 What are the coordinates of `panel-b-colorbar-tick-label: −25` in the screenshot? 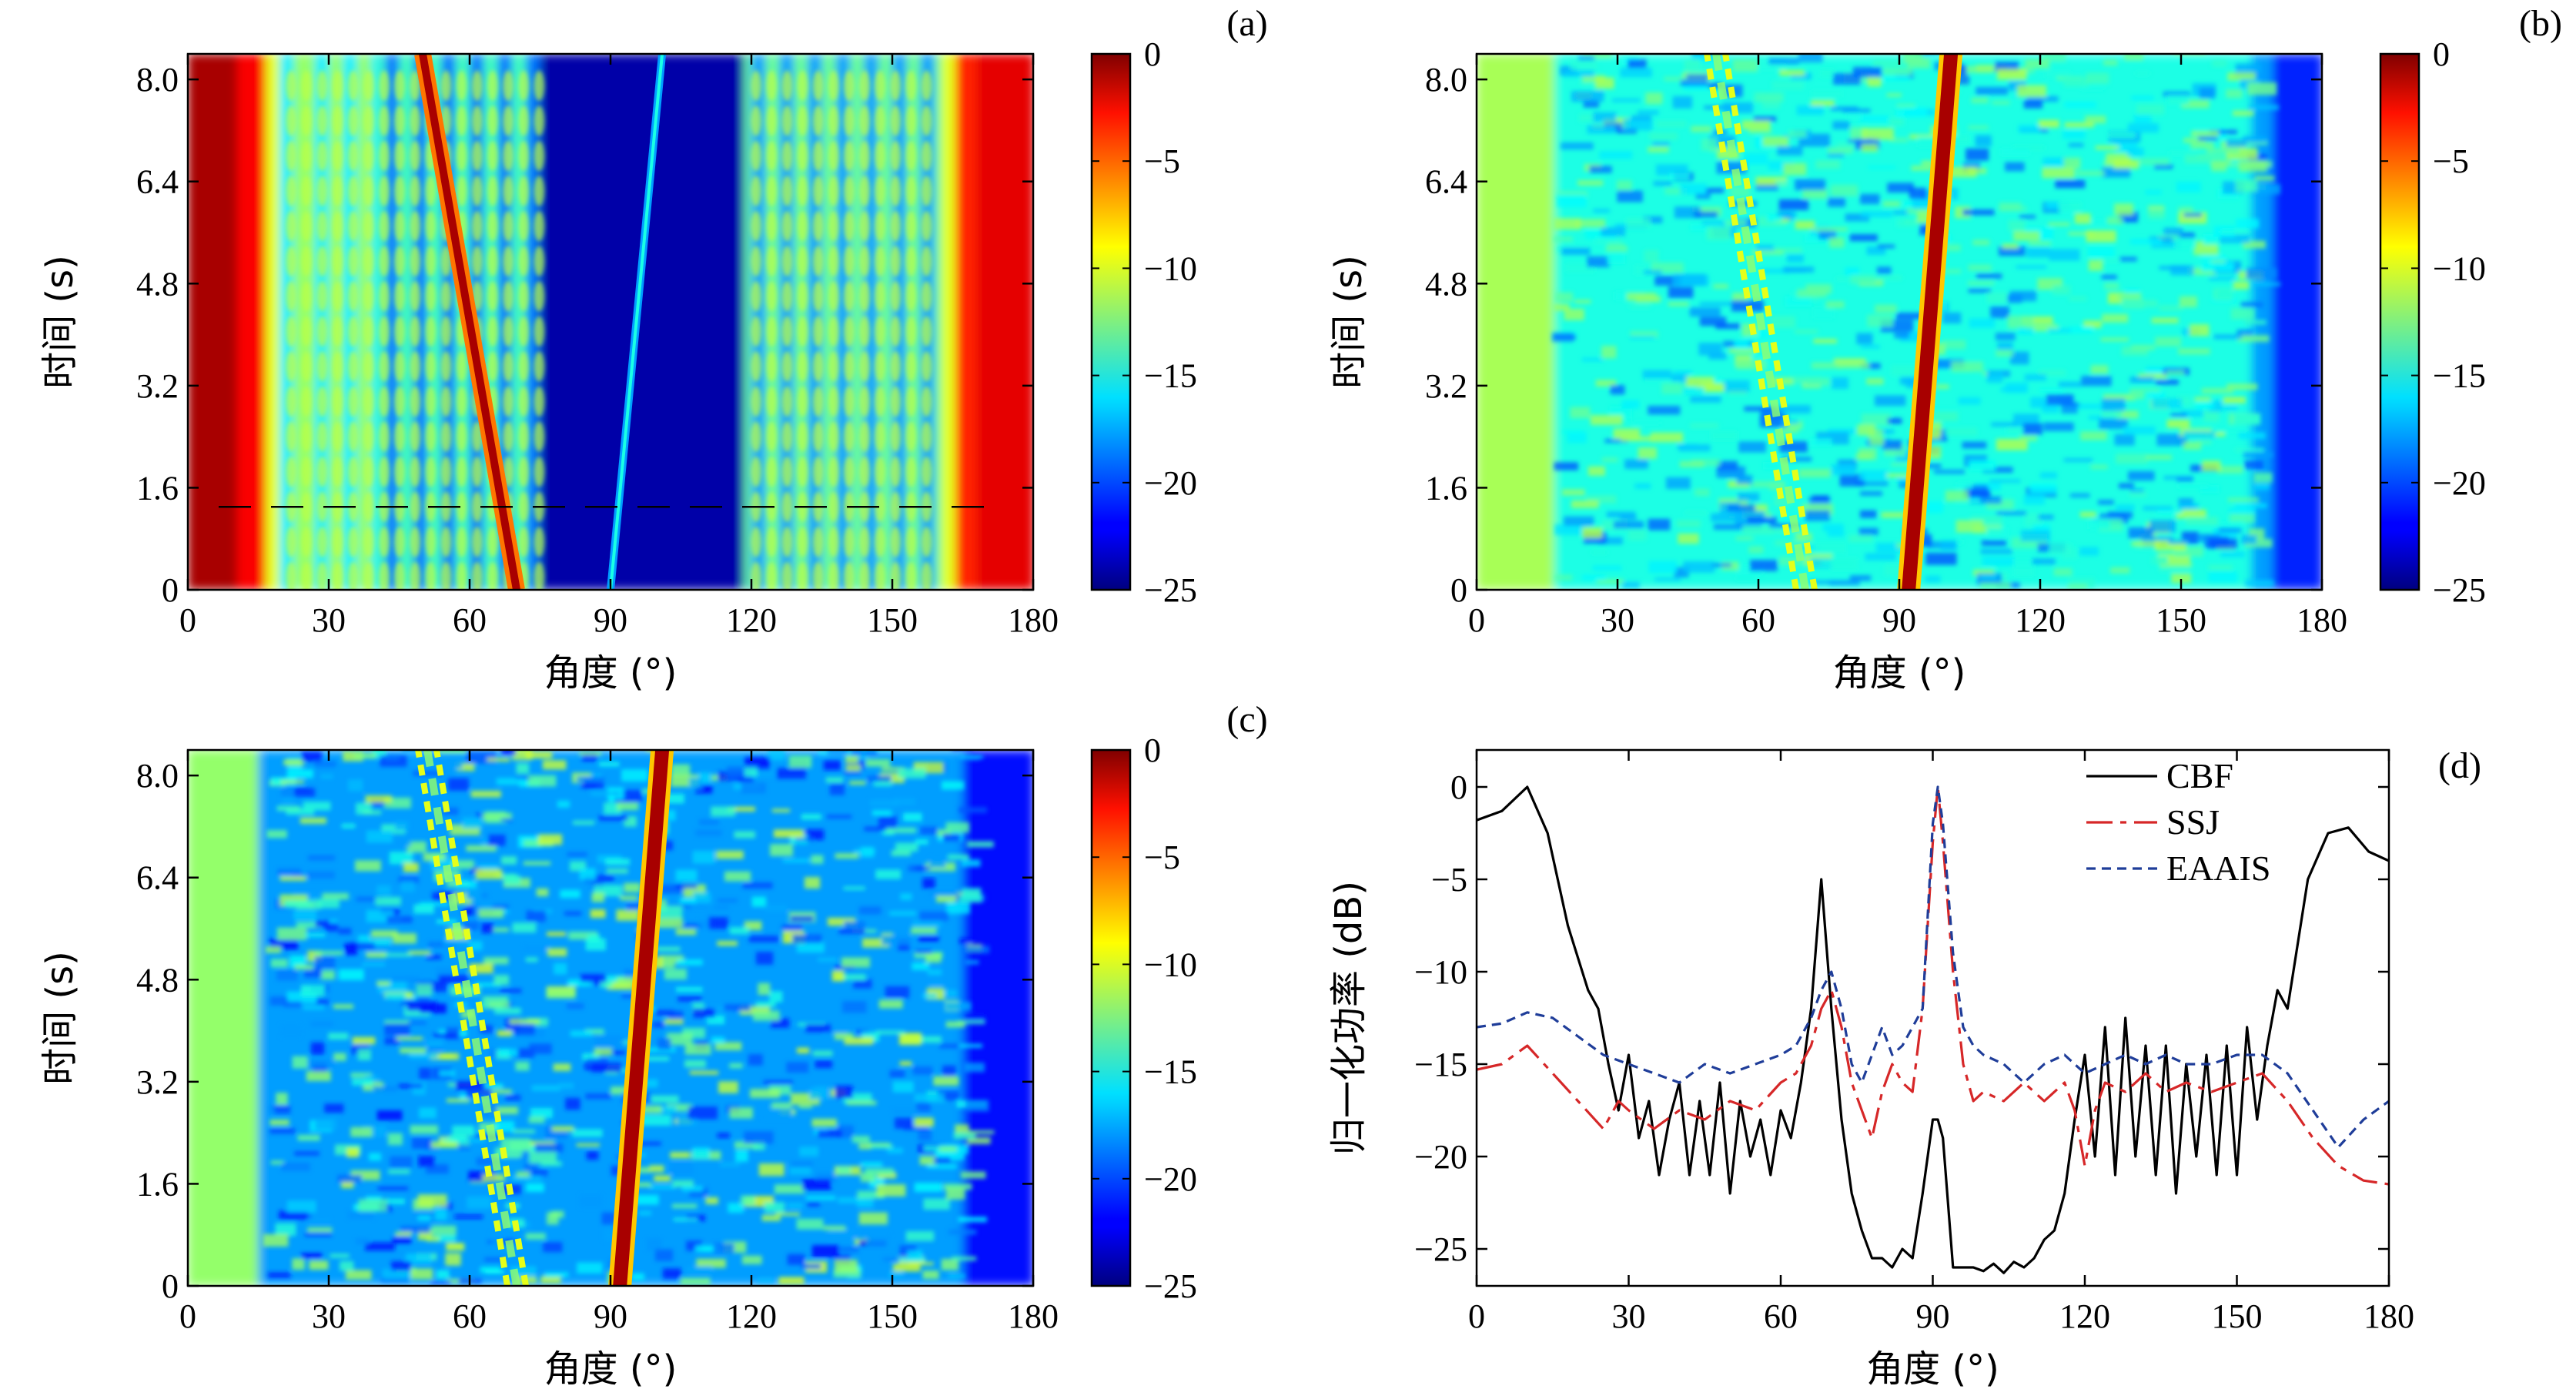 It's located at (2460, 590).